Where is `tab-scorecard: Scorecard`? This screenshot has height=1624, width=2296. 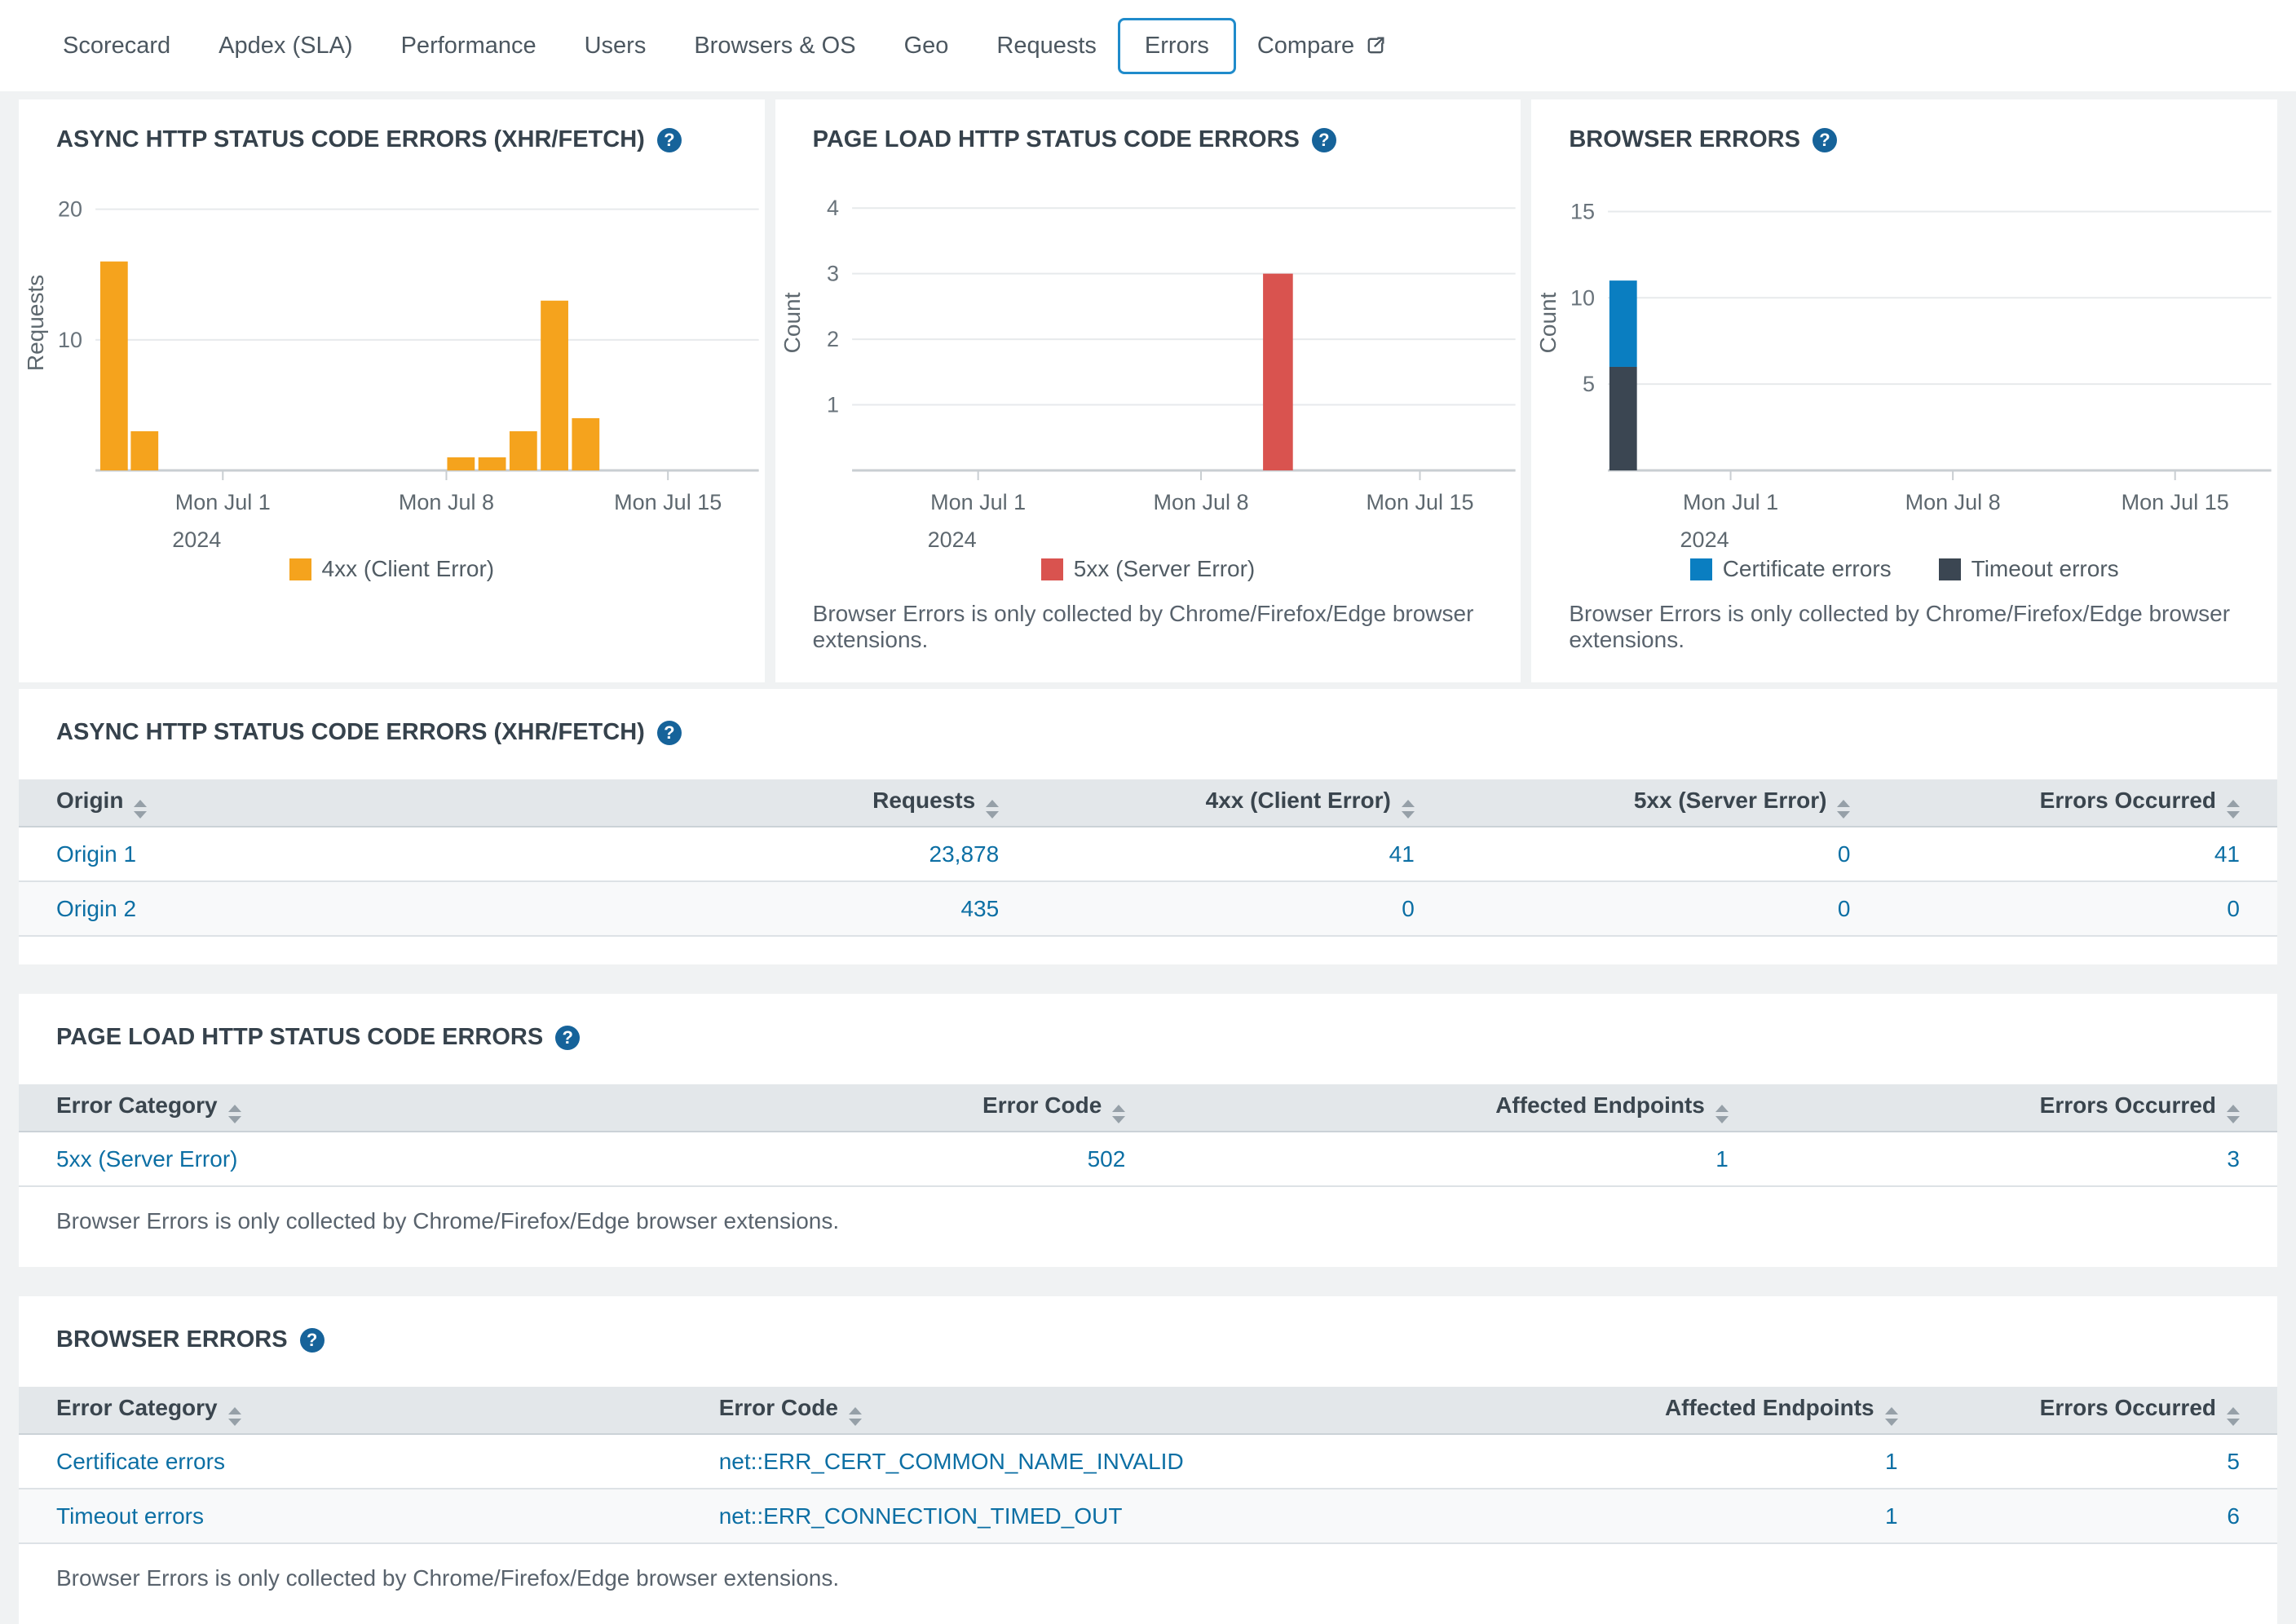 tab-scorecard: Scorecard is located at coordinates (116, 46).